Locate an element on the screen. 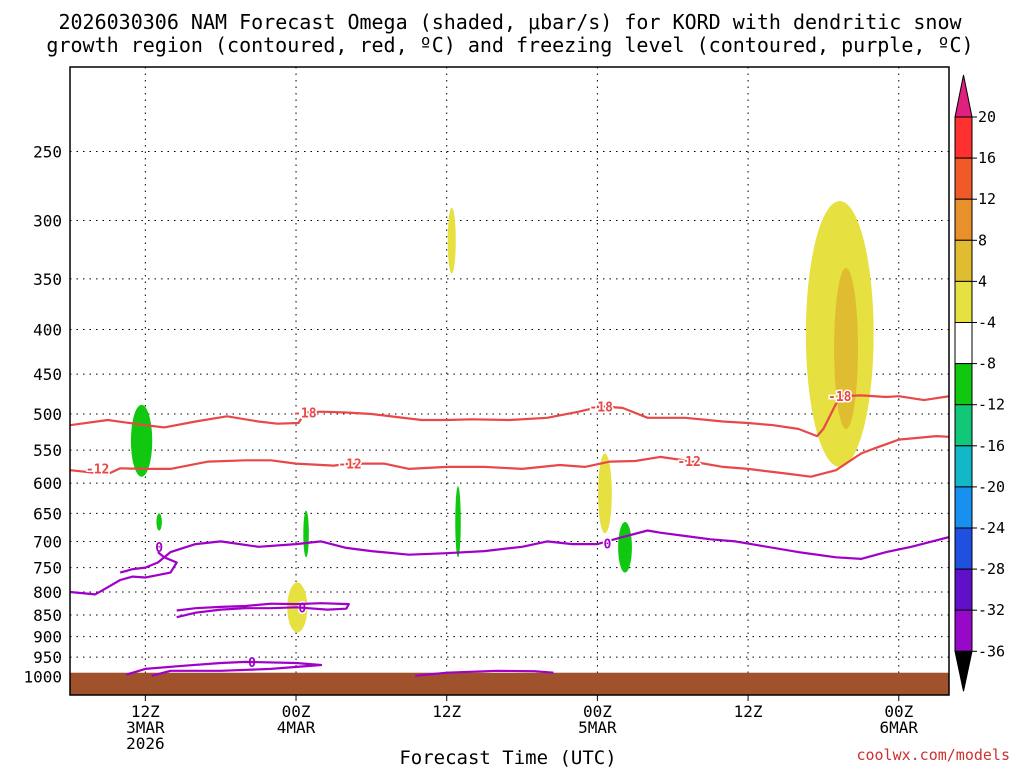  x-tick-label-48-1: 5MAR is located at coordinates (597, 727).